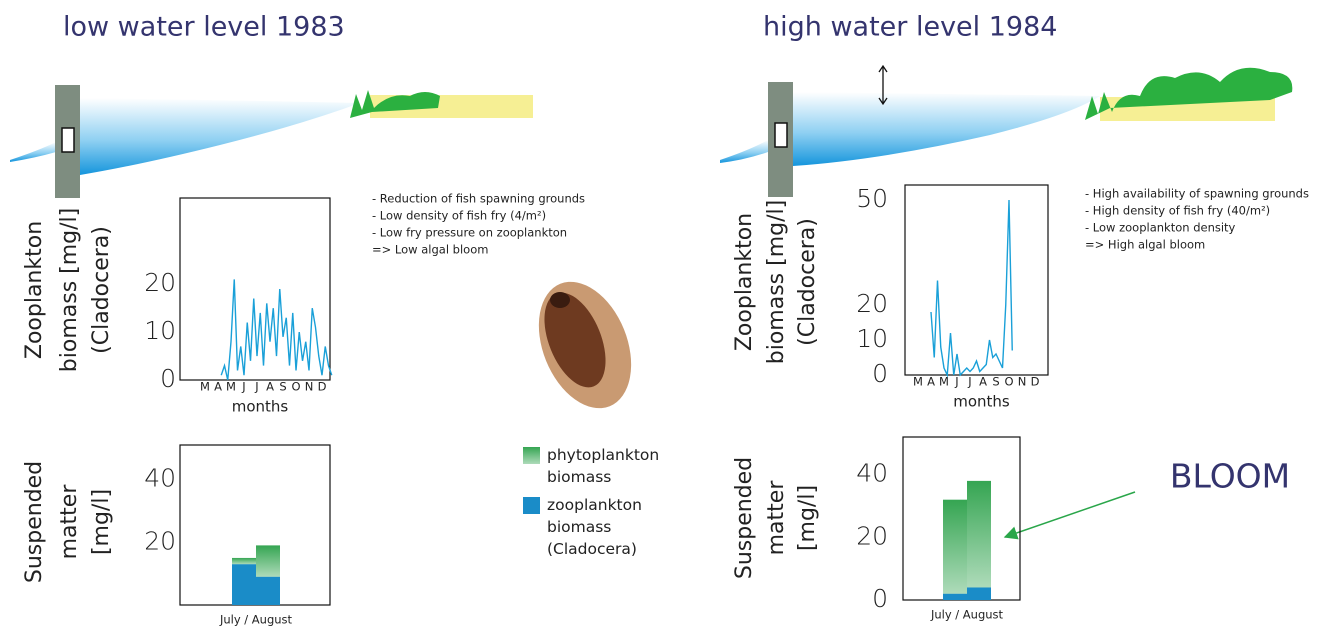 The width and height of the screenshot is (1326, 632). What do you see at coordinates (872, 198) in the screenshot?
I see `y-tick-label: 50` at bounding box center [872, 198].